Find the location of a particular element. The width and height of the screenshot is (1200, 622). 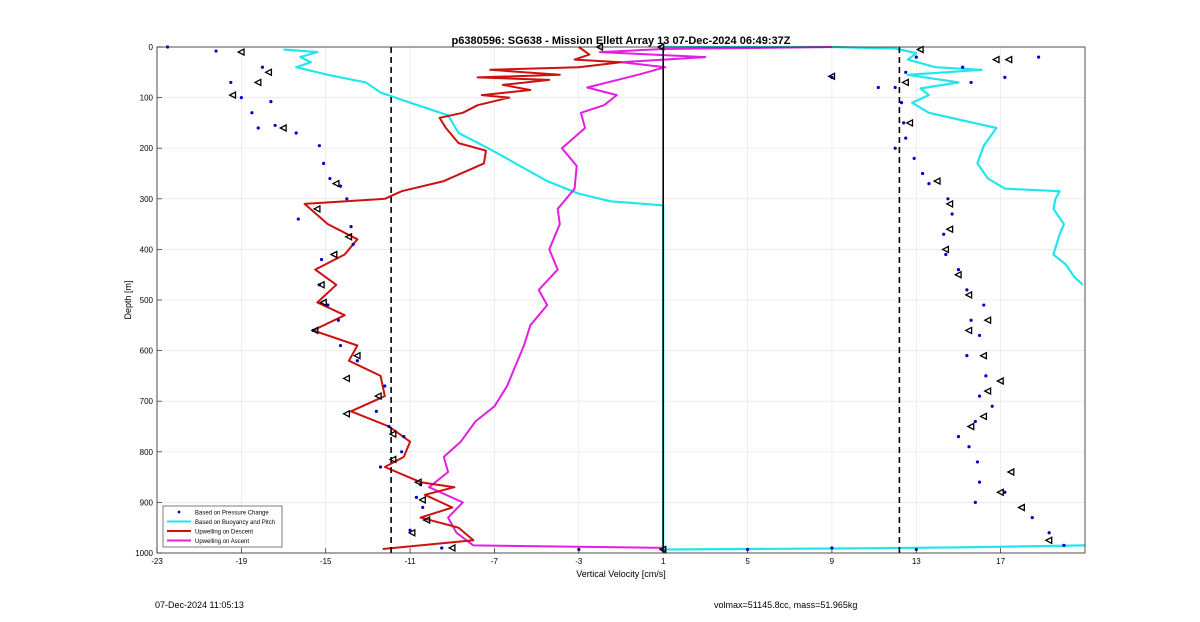

buoyancy-pitch-line-upper is located at coordinates (873, 165).